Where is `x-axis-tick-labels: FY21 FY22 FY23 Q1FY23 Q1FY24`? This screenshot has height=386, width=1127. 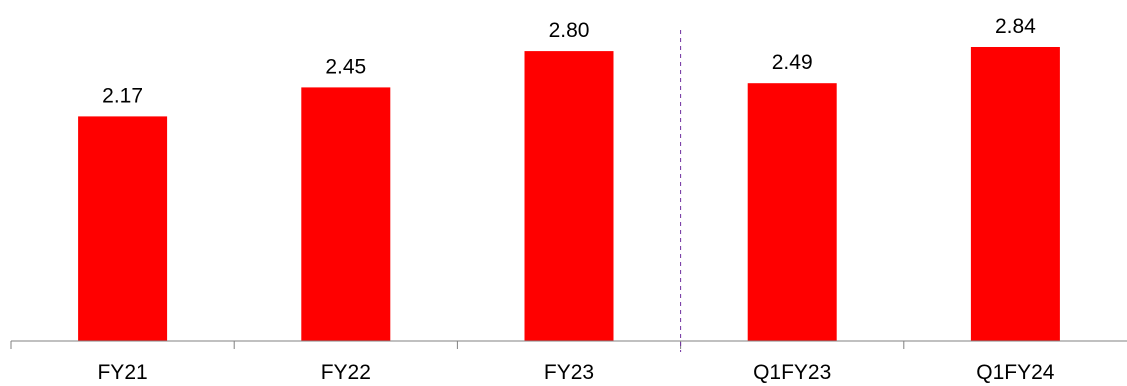
x-axis-tick-labels: FY21 FY22 FY23 Q1FY23 Q1FY24 is located at coordinates (575, 372).